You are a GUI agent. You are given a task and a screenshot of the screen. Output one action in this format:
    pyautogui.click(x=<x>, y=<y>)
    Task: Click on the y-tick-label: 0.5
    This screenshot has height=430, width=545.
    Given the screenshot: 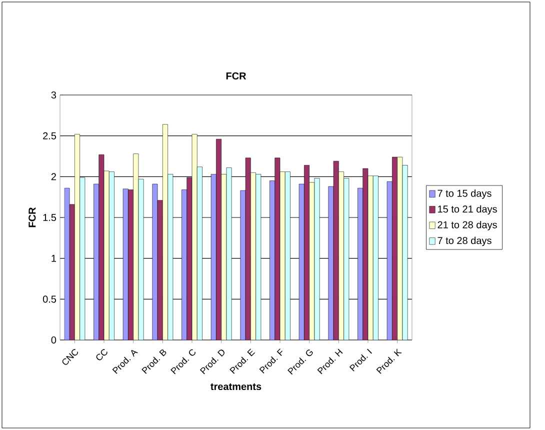 What is the action you would take?
    pyautogui.click(x=49, y=299)
    